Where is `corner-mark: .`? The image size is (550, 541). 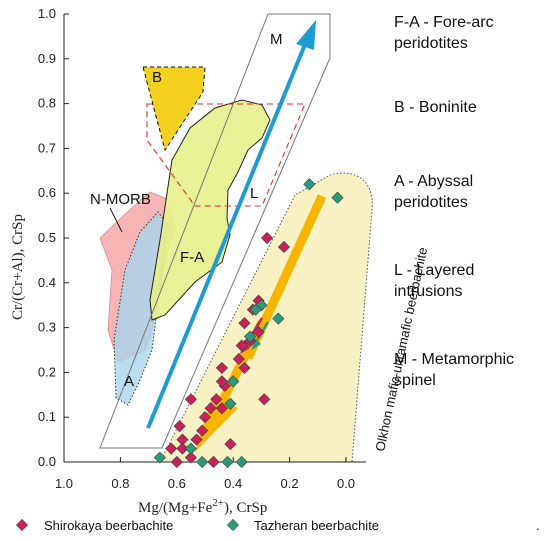 corner-mark: . is located at coordinates (538, 525).